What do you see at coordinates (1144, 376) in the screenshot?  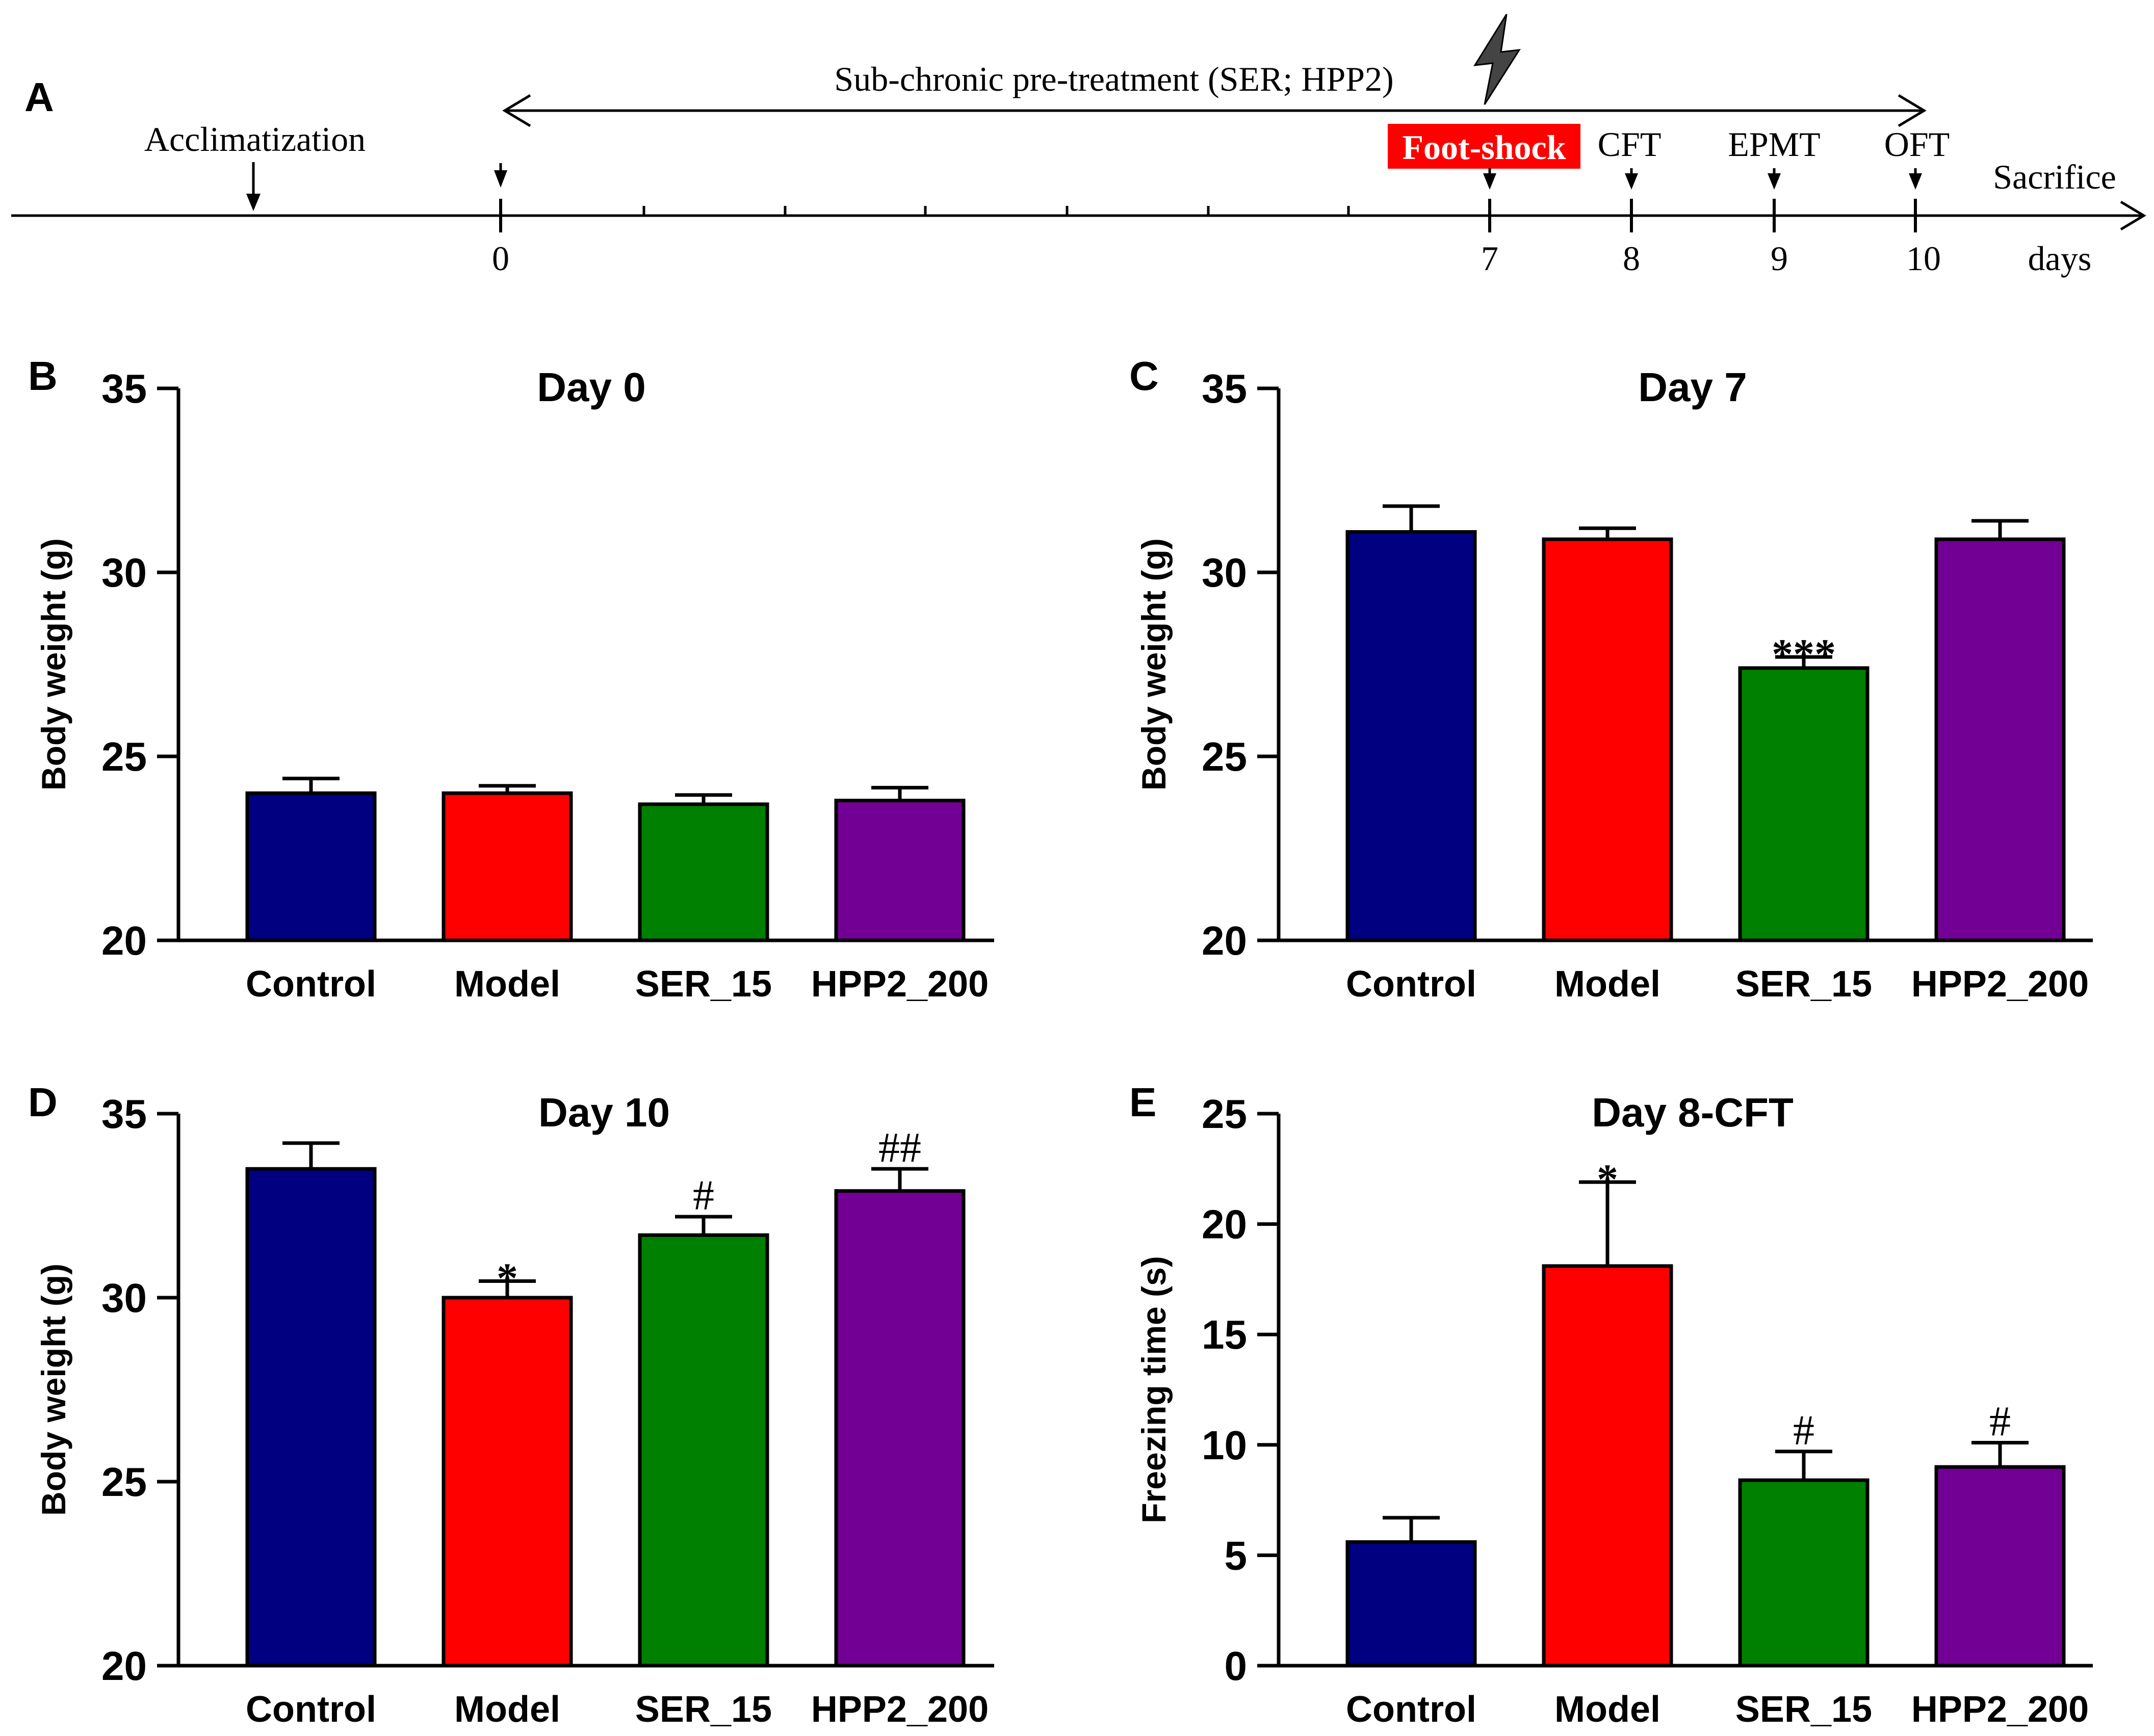 I see `panel-letter-c: C` at bounding box center [1144, 376].